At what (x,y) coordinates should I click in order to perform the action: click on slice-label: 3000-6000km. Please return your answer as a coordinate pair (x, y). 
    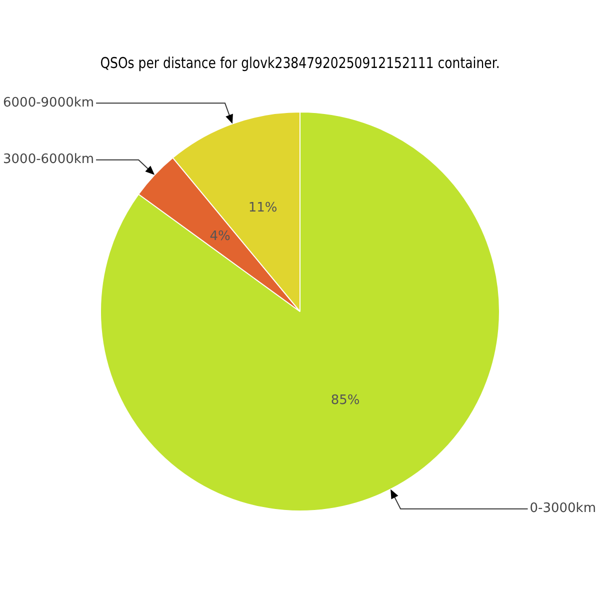
    Looking at the image, I should click on (48, 160).